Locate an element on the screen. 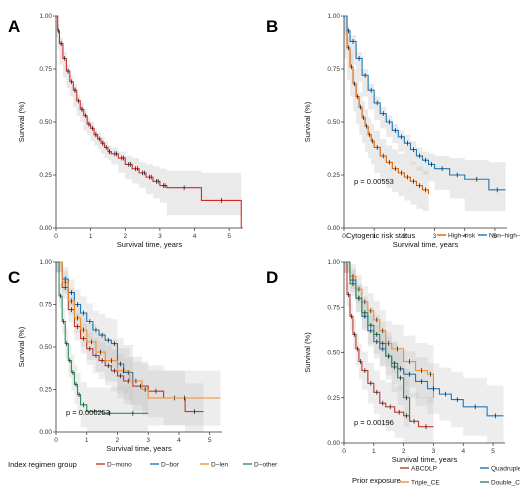 The height and width of the screenshot is (497, 520). legend-label: ABCDLP is located at coordinates (424, 468).